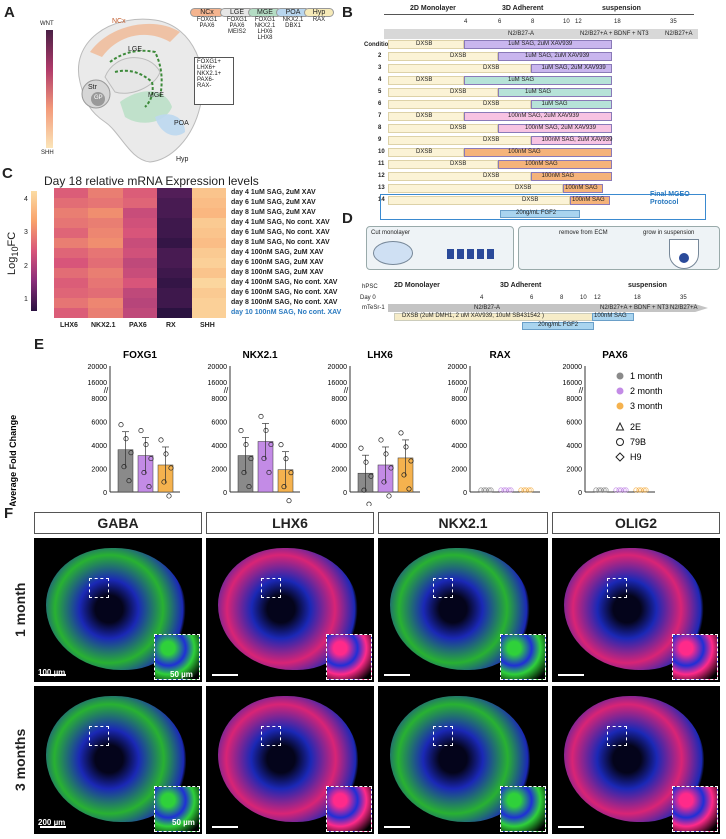 The image size is (726, 839). What do you see at coordinates (207, 18) in the screenshot?
I see `marker-box-ncx: NCx FOXG1 PAX6` at bounding box center [207, 18].